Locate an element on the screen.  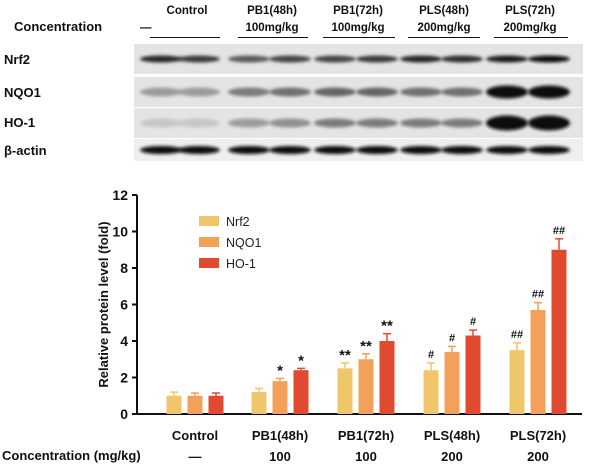
blot-group-pb1-72: PB1(72h) is located at coordinates (358, 11).